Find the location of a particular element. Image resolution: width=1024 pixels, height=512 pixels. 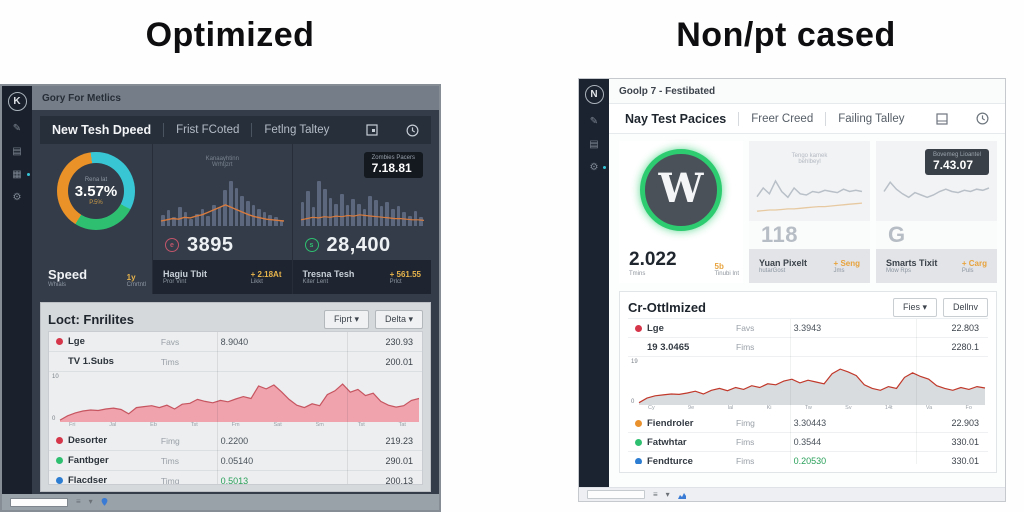

reports-icon: ▦ is located at coordinates (21, 175).